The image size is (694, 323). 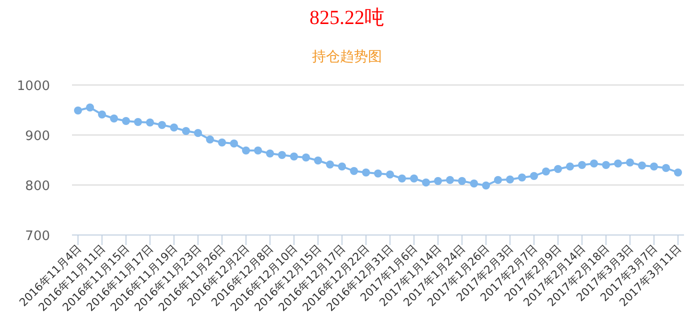 I want to click on y-tick-label: 700, so click(x=37, y=236).